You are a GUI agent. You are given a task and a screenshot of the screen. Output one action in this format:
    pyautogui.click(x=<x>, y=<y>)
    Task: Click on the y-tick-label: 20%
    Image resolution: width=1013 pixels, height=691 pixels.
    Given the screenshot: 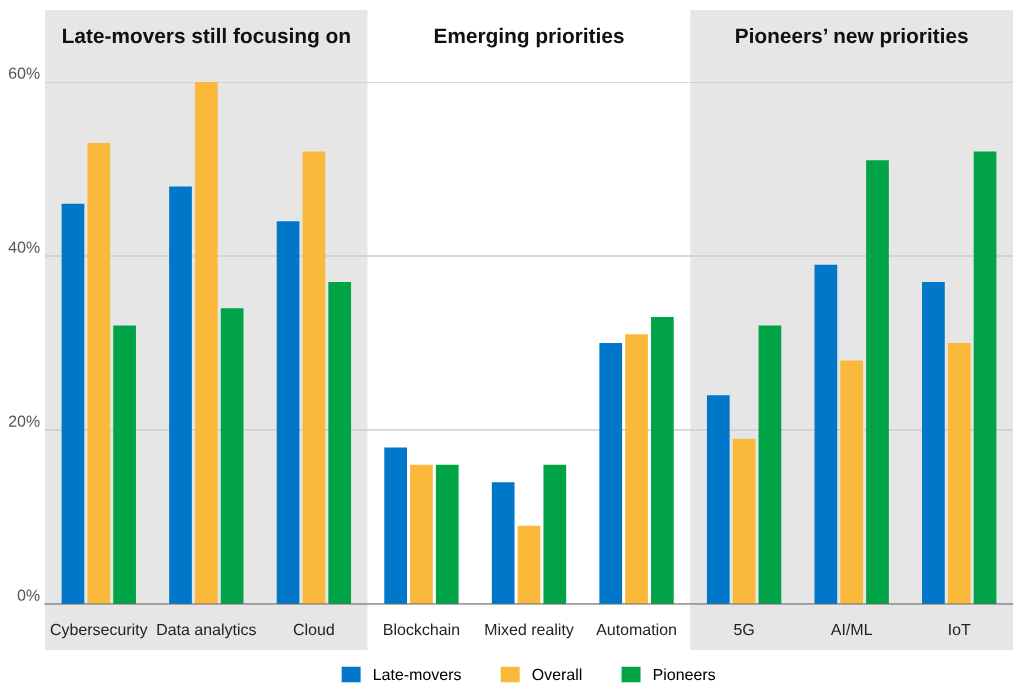 What is the action you would take?
    pyautogui.click(x=24, y=421)
    